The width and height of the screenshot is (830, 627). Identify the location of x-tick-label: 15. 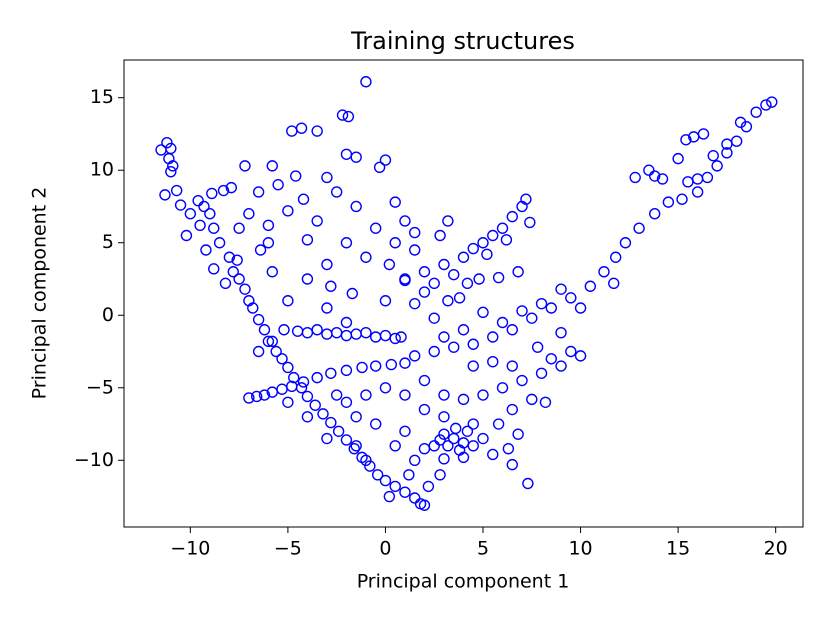
(678, 549).